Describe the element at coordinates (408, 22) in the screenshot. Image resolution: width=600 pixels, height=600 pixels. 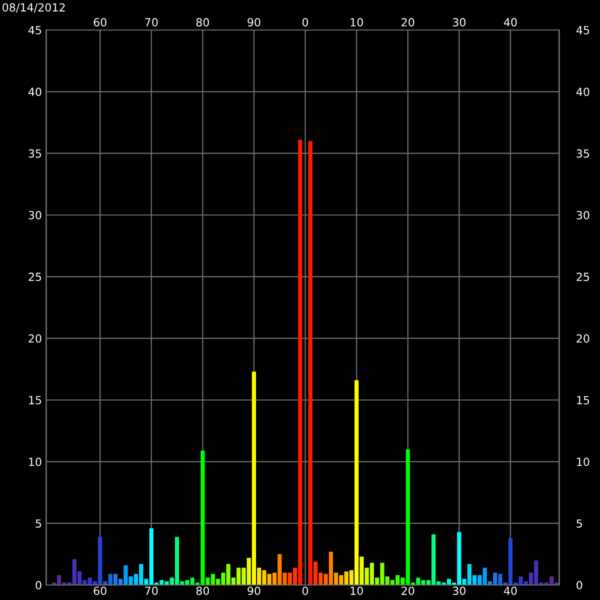
I see `category-label: 20` at that location.